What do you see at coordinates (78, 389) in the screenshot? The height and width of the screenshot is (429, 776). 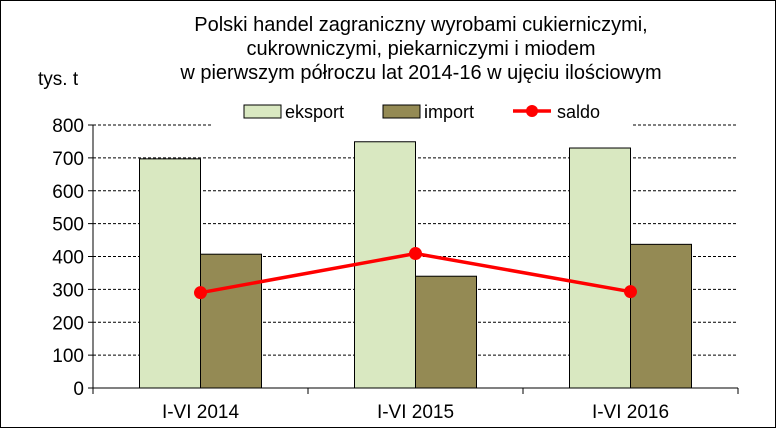 I see `y-tick-label: 0` at bounding box center [78, 389].